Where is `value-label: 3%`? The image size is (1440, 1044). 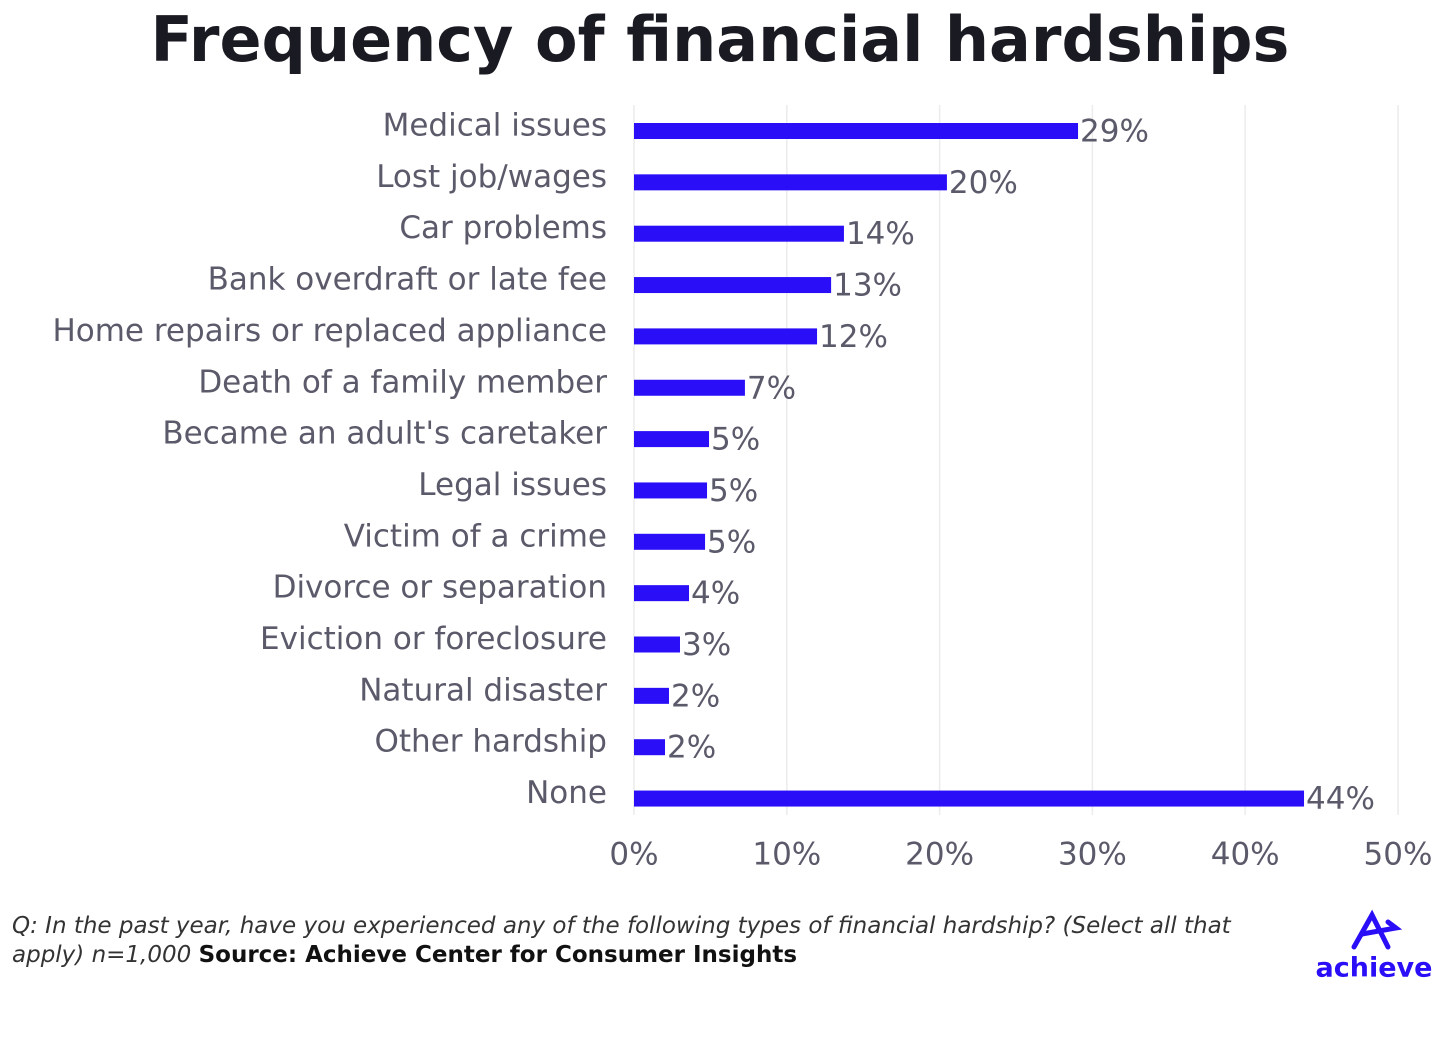
value-label: 3% is located at coordinates (706, 645).